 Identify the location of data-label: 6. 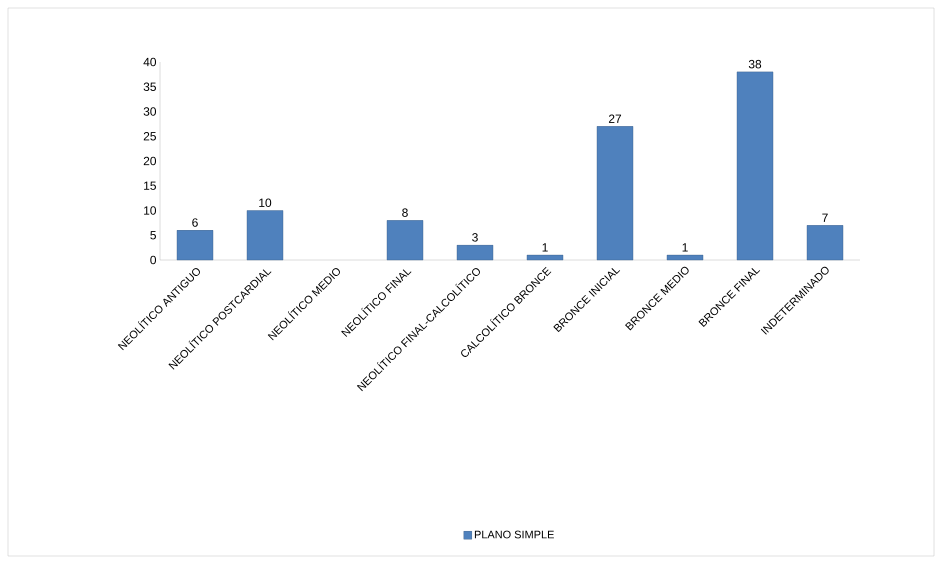
(195, 222).